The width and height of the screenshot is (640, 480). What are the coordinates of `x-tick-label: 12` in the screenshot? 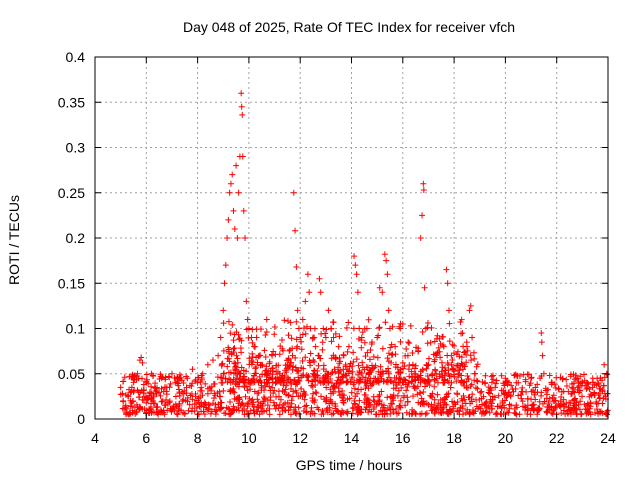 It's located at (300, 438).